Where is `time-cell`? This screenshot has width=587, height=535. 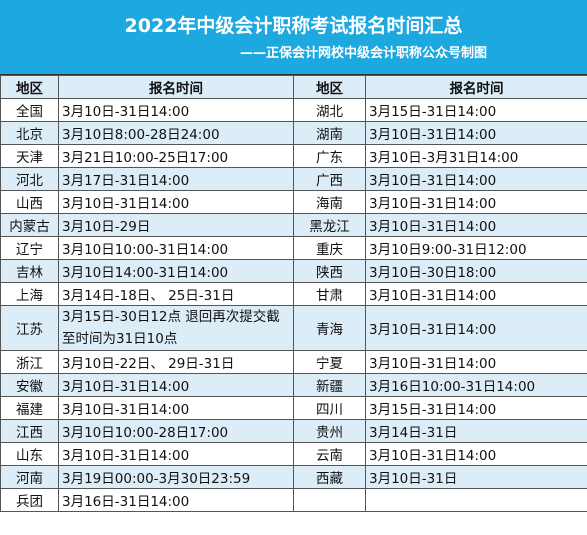 time-cell is located at coordinates (476, 500).